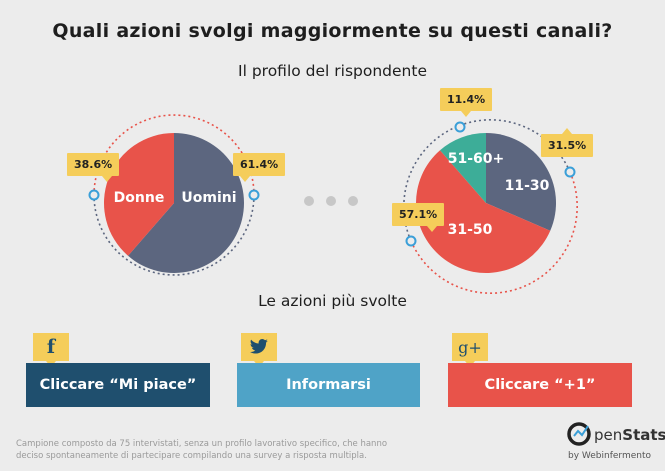 The width and height of the screenshot is (665, 471). I want to click on slice-label-uomini: Uomini, so click(208, 198).